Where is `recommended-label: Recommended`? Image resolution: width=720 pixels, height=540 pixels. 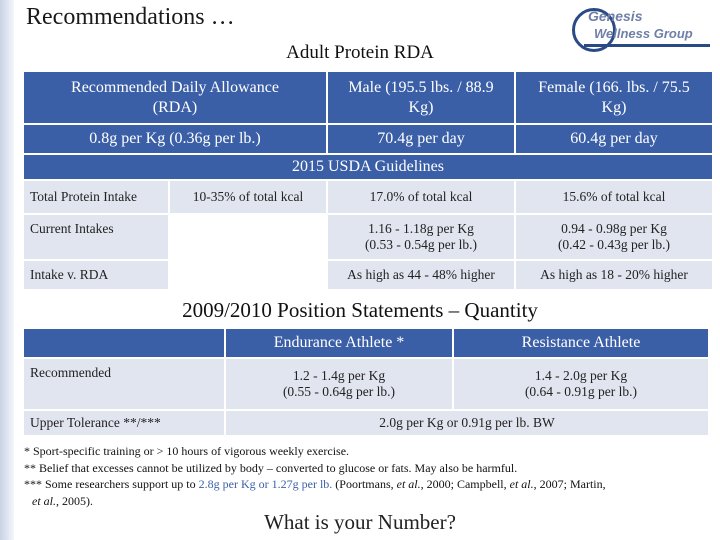
recommended-label: Recommended is located at coordinates (70, 372).